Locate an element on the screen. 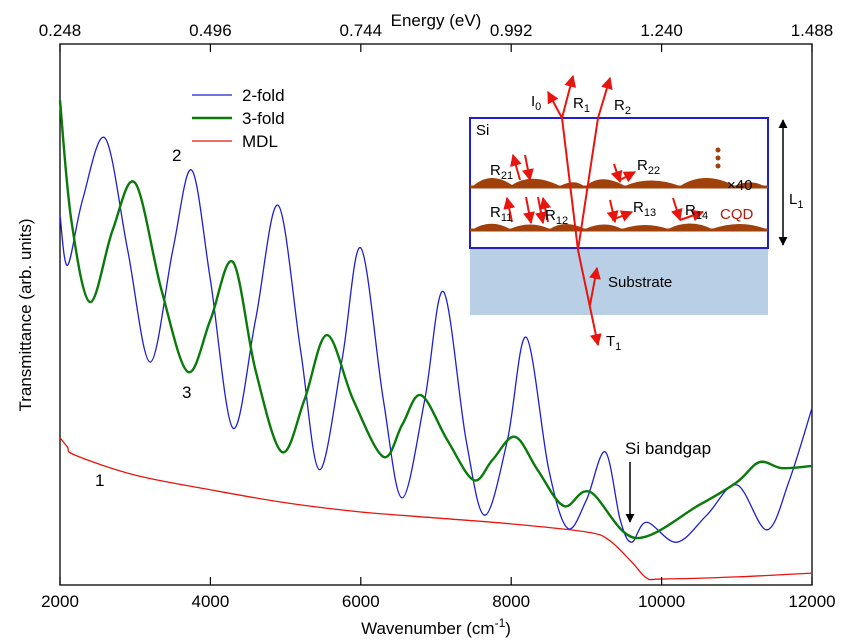  inset-label: R22 is located at coordinates (648, 167).